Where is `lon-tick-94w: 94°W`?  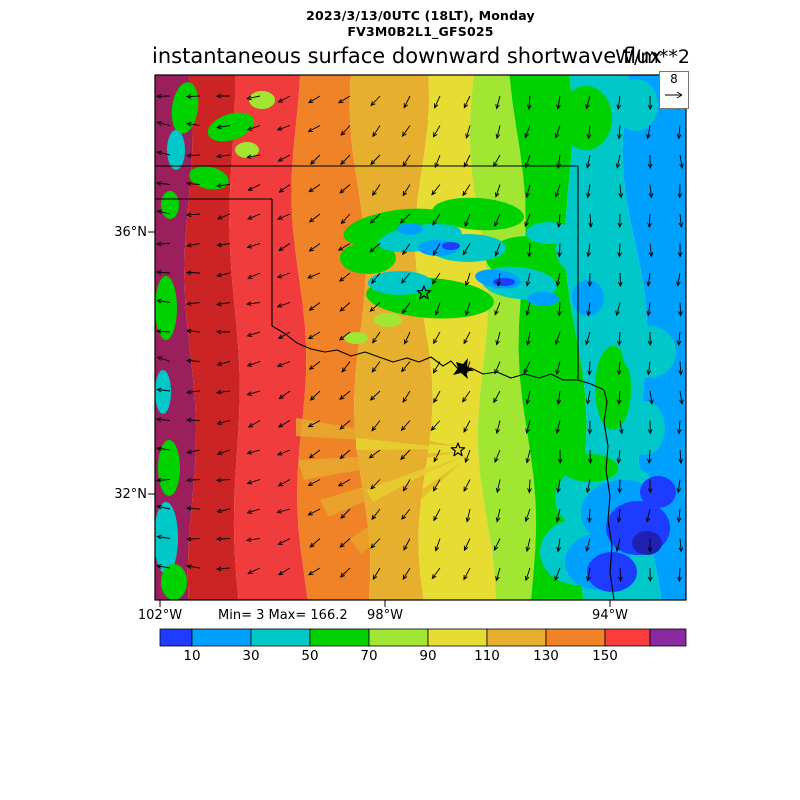 lon-tick-94w: 94°W is located at coordinates (610, 615).